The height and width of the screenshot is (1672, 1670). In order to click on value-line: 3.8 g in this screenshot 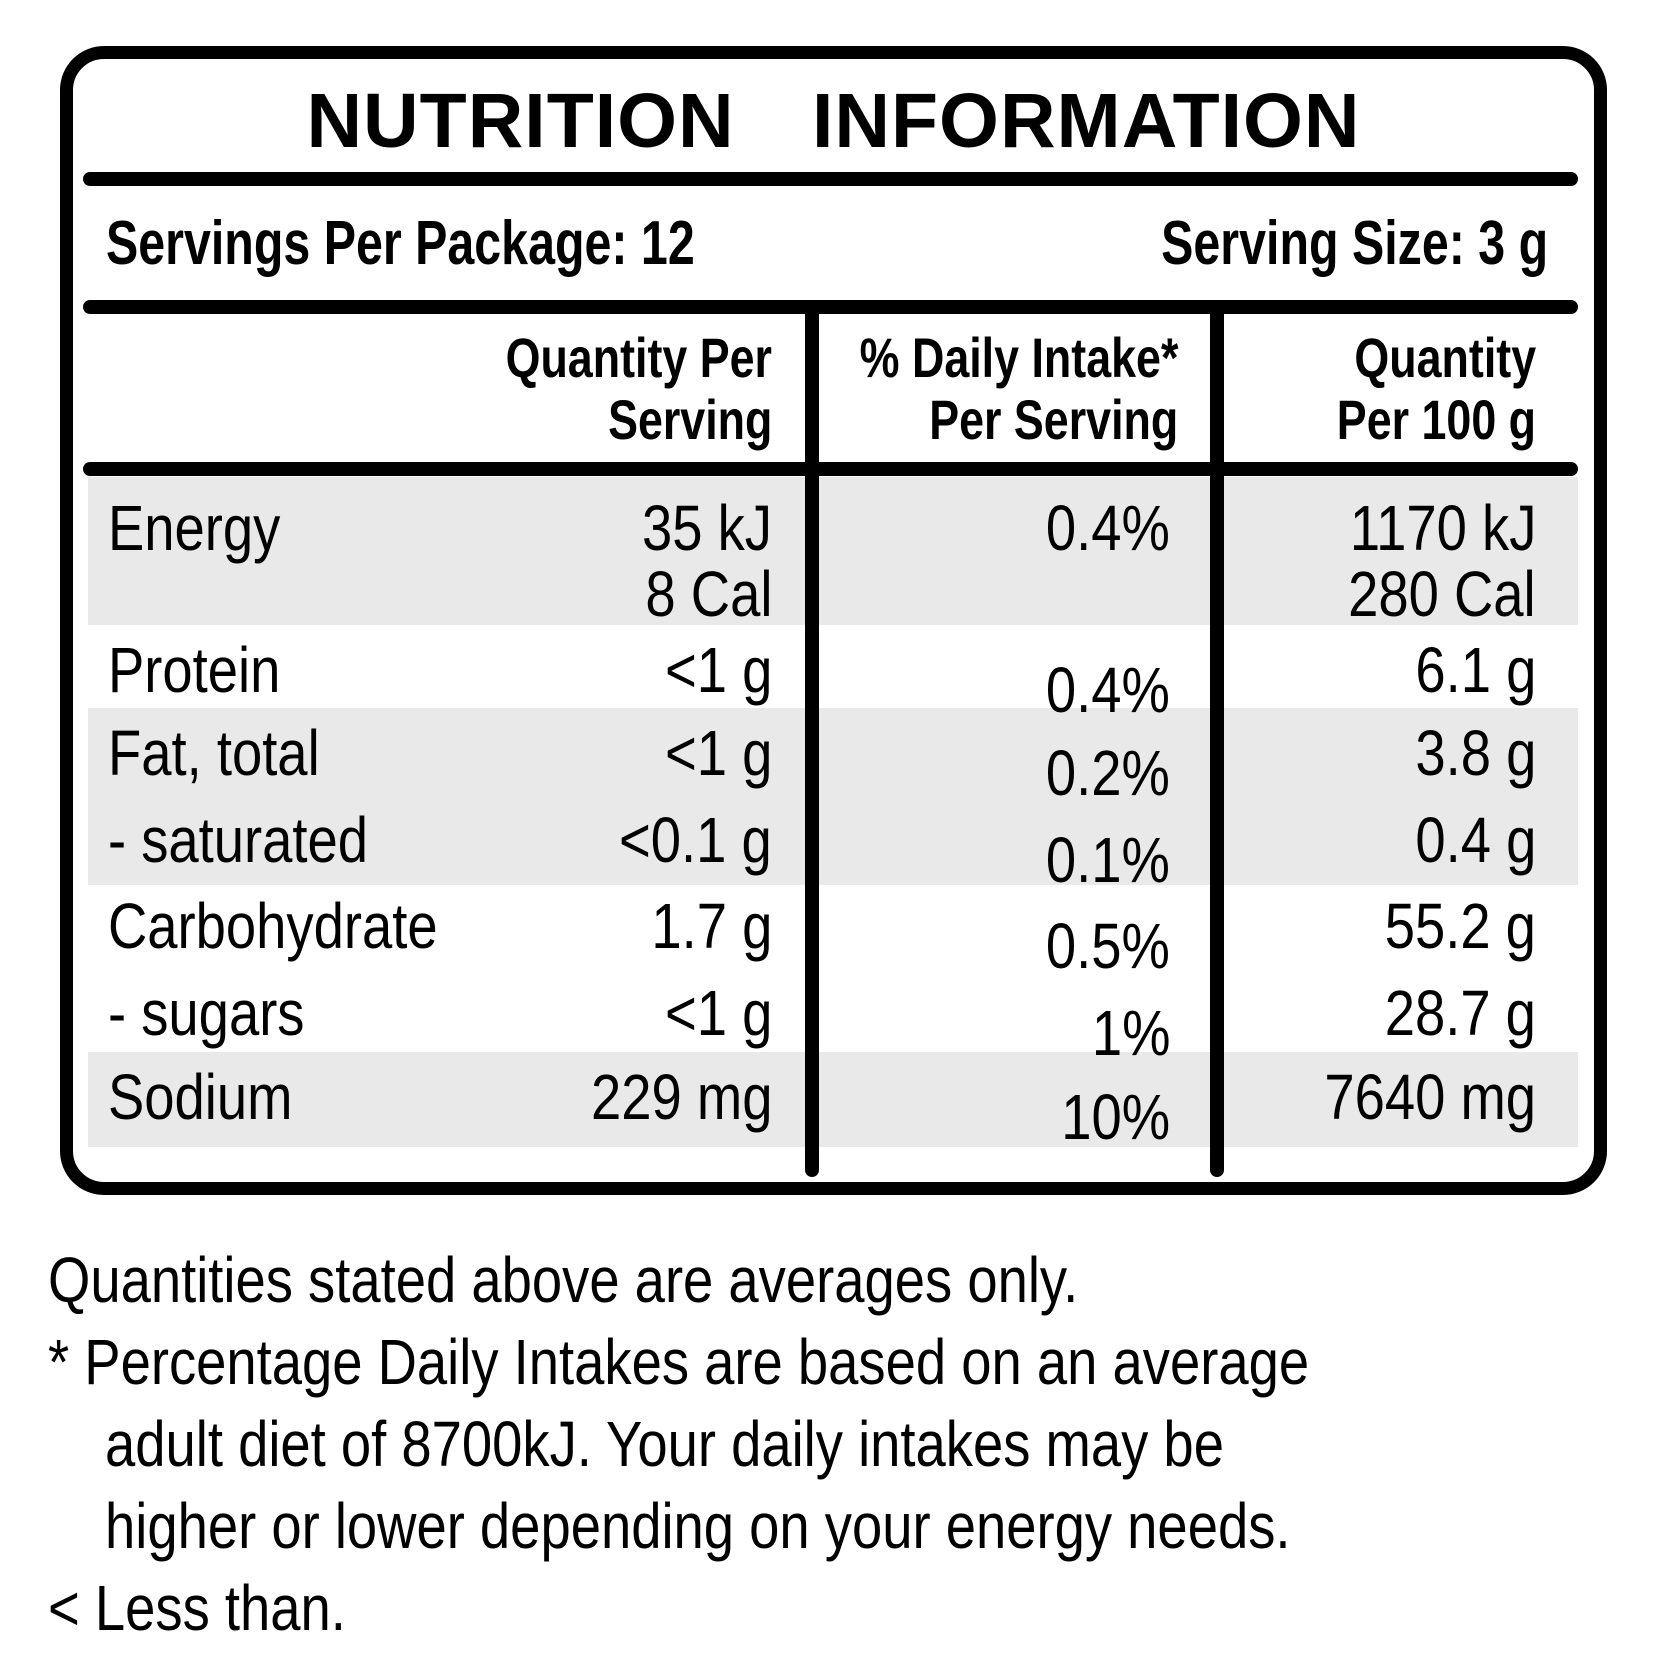, I will do `click(1475, 753)`.